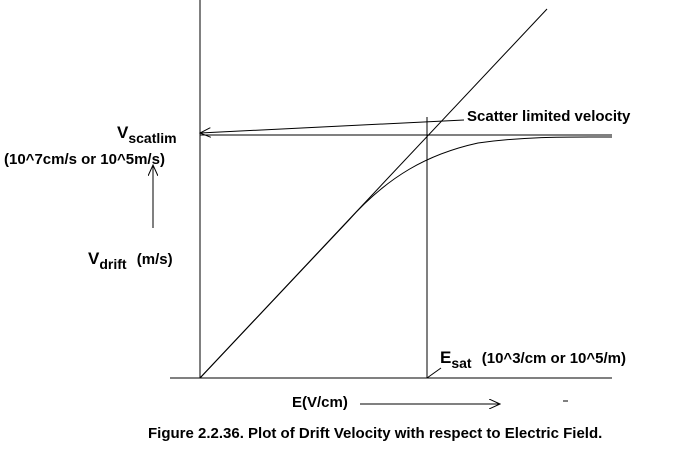 This screenshot has width=686, height=454. What do you see at coordinates (320, 402) in the screenshot?
I see `x-axis-label: E(V/cm)` at bounding box center [320, 402].